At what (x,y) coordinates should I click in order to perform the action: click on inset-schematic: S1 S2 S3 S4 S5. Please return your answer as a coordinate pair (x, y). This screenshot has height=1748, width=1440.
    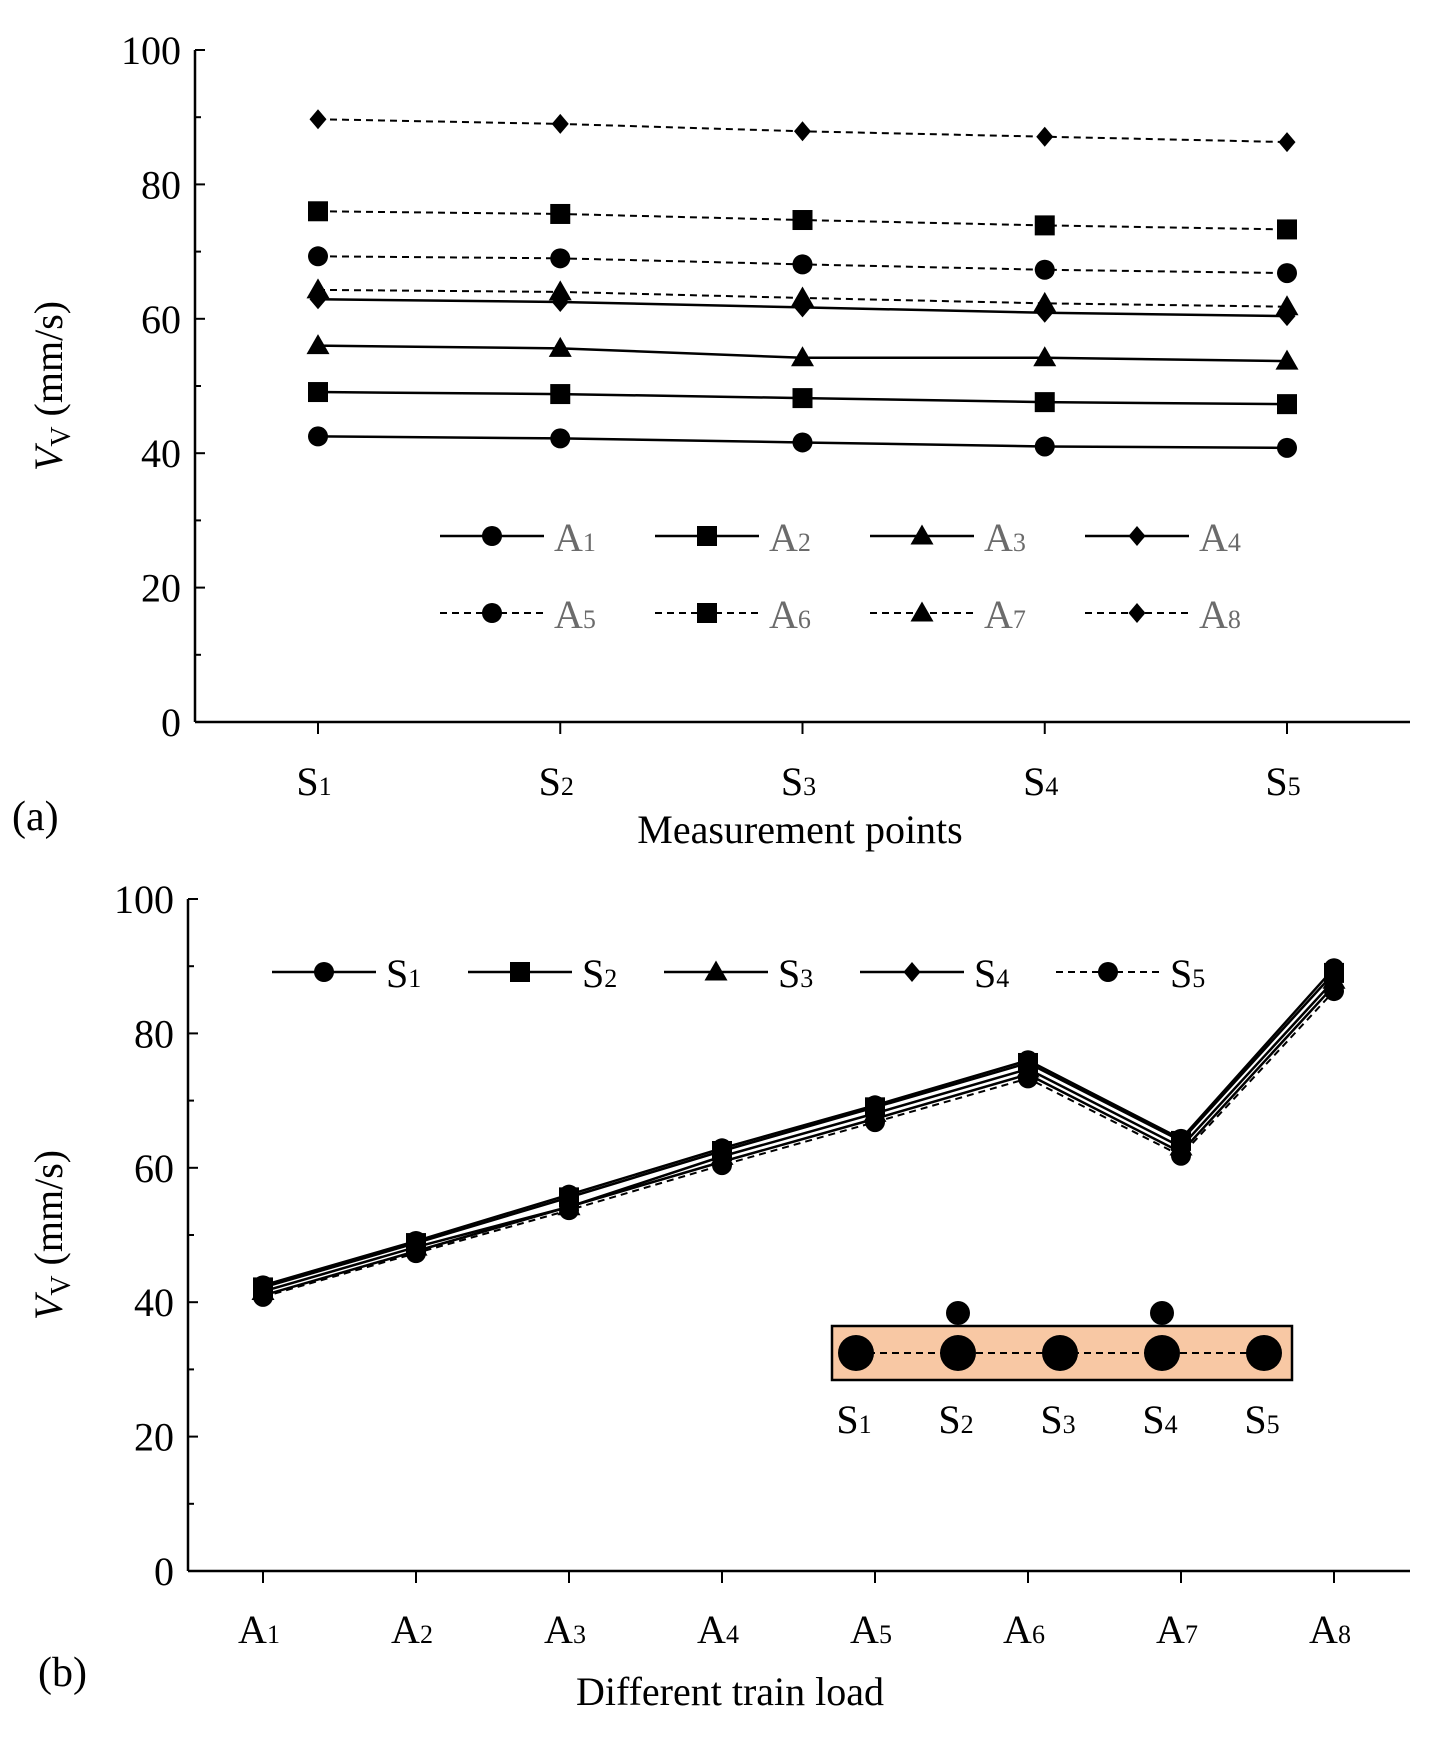
    Looking at the image, I should click on (1062, 1371).